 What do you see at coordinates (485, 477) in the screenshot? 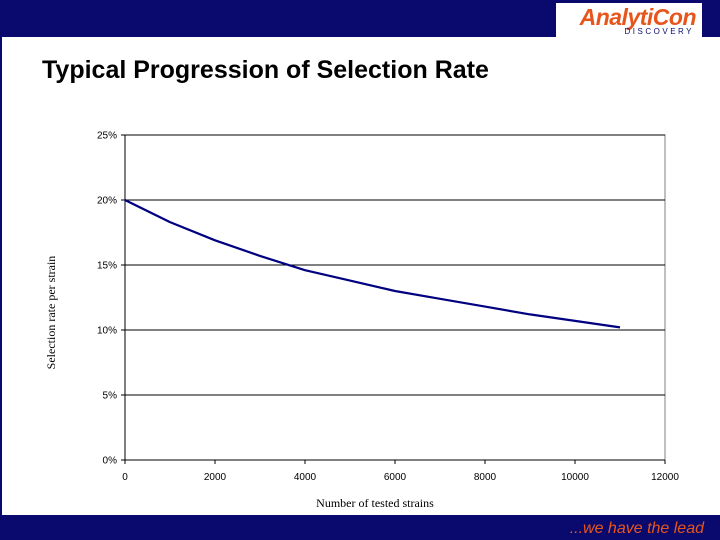
I see `x-tick-label: 8000` at bounding box center [485, 477].